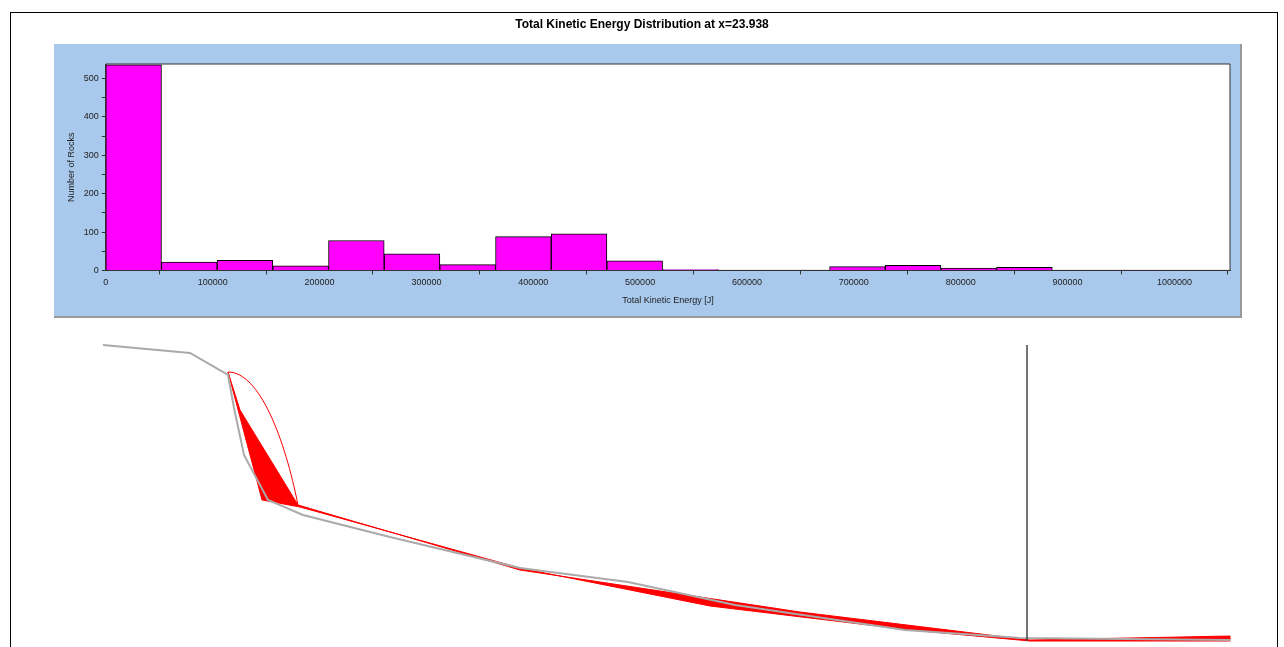 Image resolution: width=1284 pixels, height=647 pixels. What do you see at coordinates (91, 193) in the screenshot?
I see `y-tick-label: 200` at bounding box center [91, 193].